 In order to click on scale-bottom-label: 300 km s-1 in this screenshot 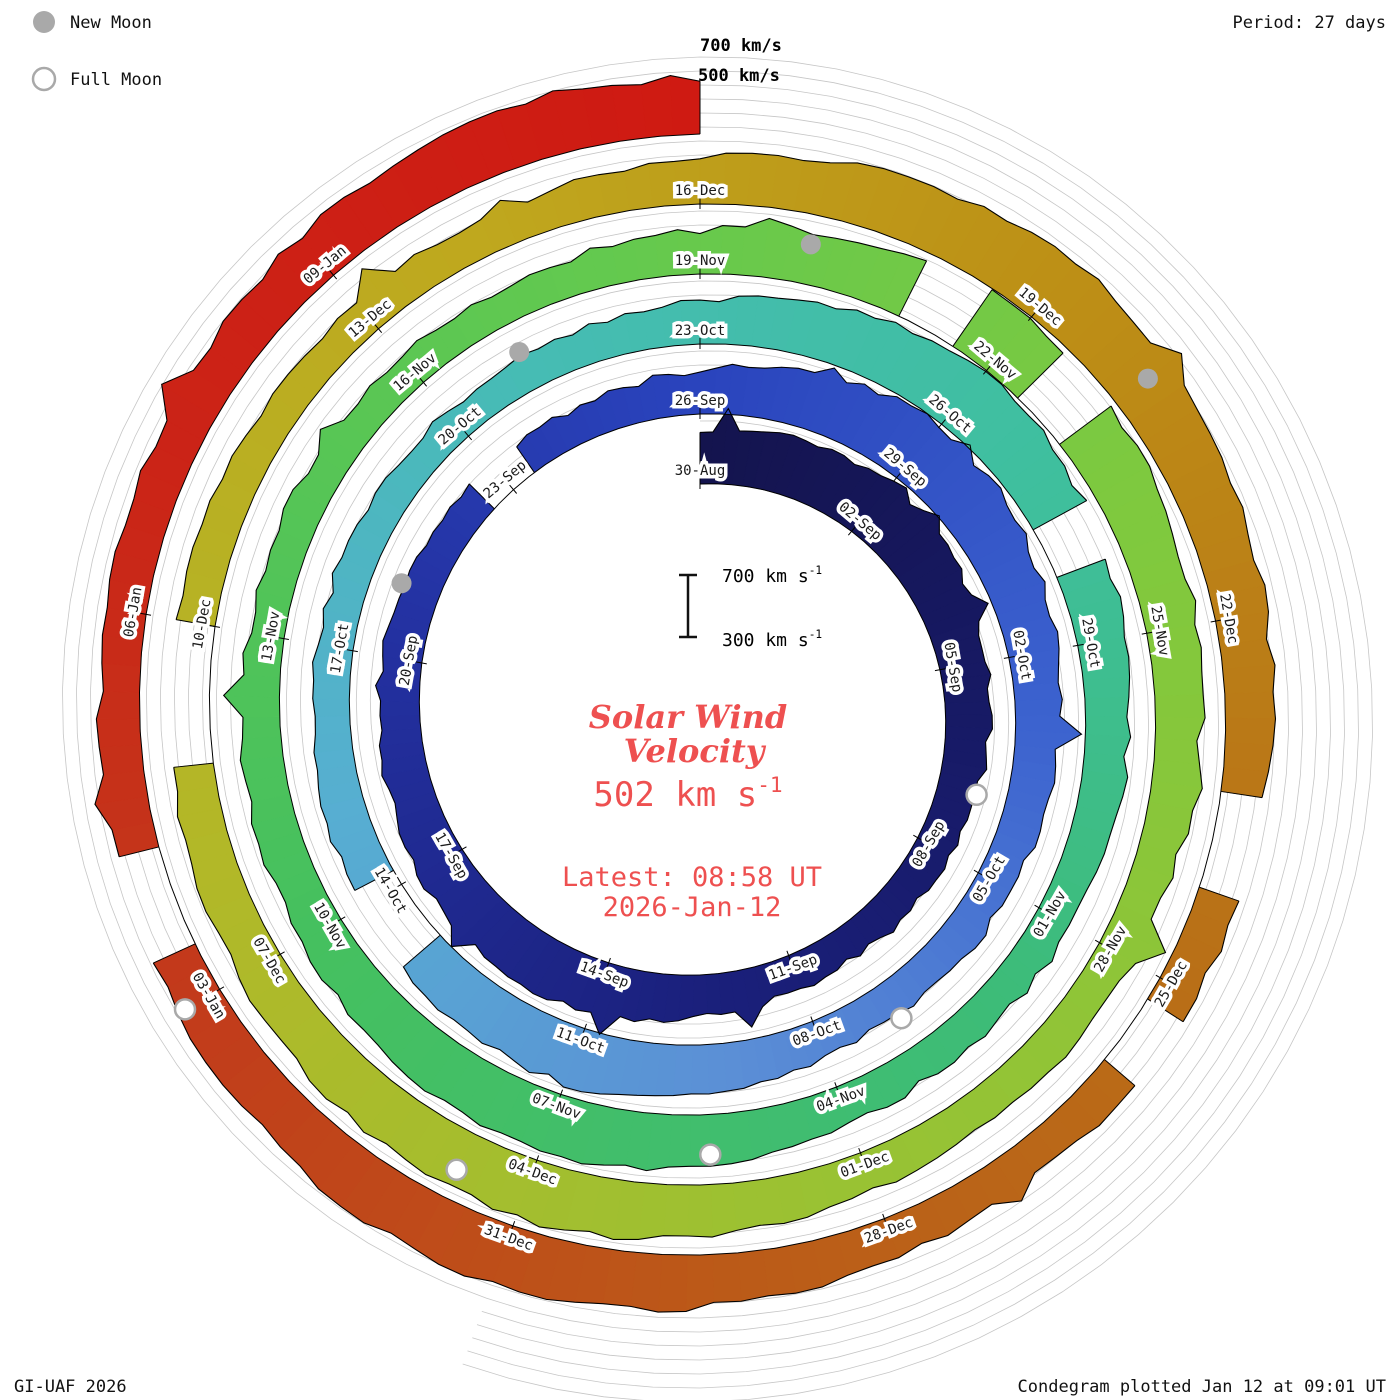, I will do `click(772, 639)`.